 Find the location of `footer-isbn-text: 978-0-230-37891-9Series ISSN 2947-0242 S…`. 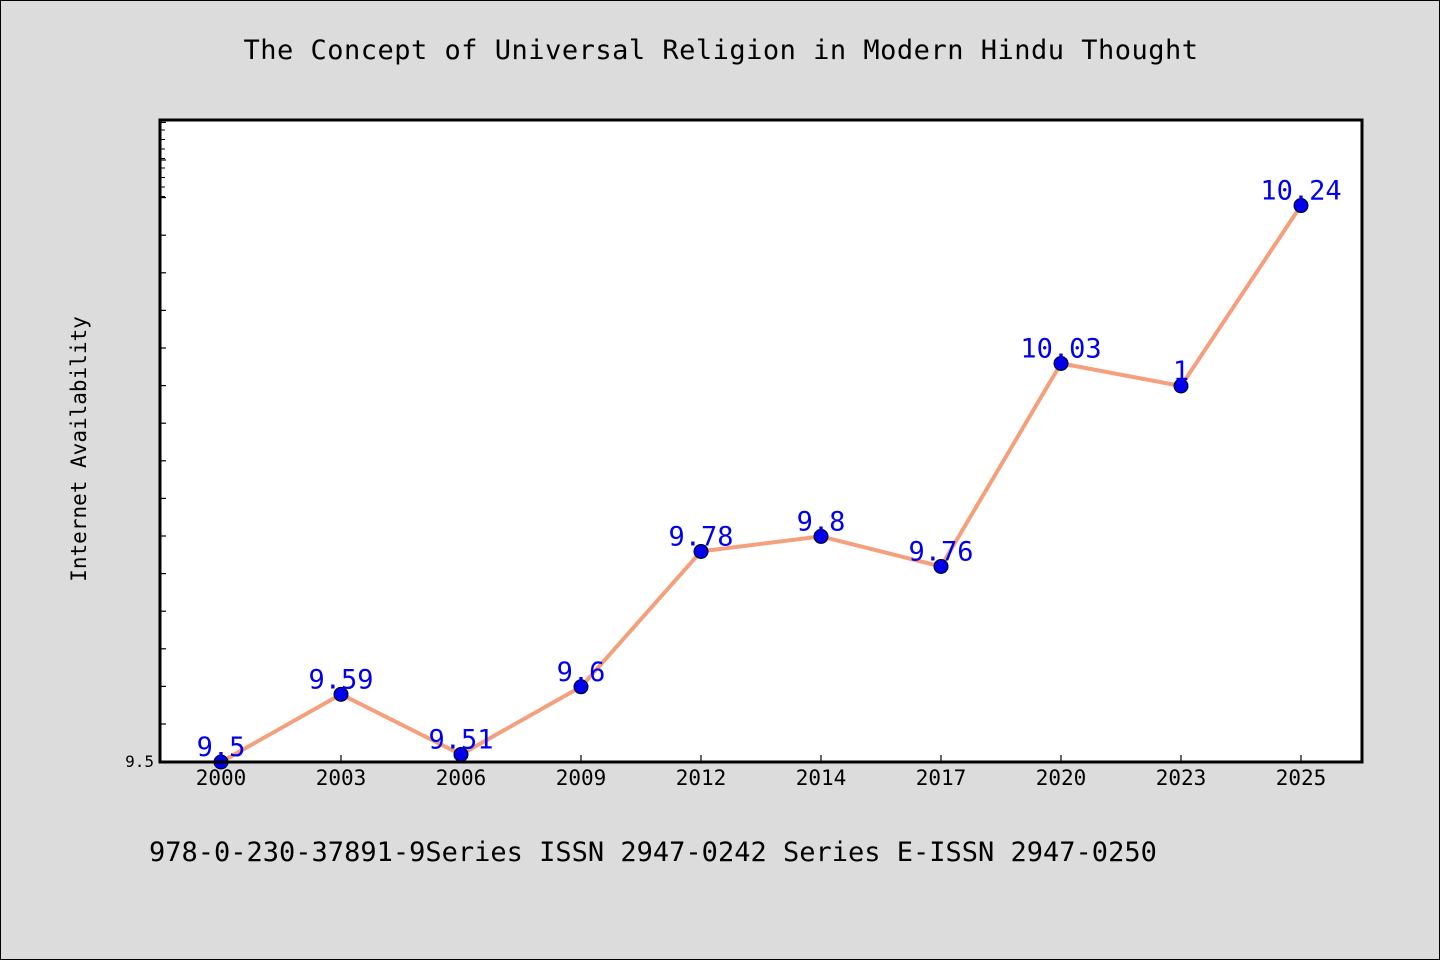

footer-isbn-text: 978-0-230-37891-9Series ISSN 2947-0242 S… is located at coordinates (653, 852).